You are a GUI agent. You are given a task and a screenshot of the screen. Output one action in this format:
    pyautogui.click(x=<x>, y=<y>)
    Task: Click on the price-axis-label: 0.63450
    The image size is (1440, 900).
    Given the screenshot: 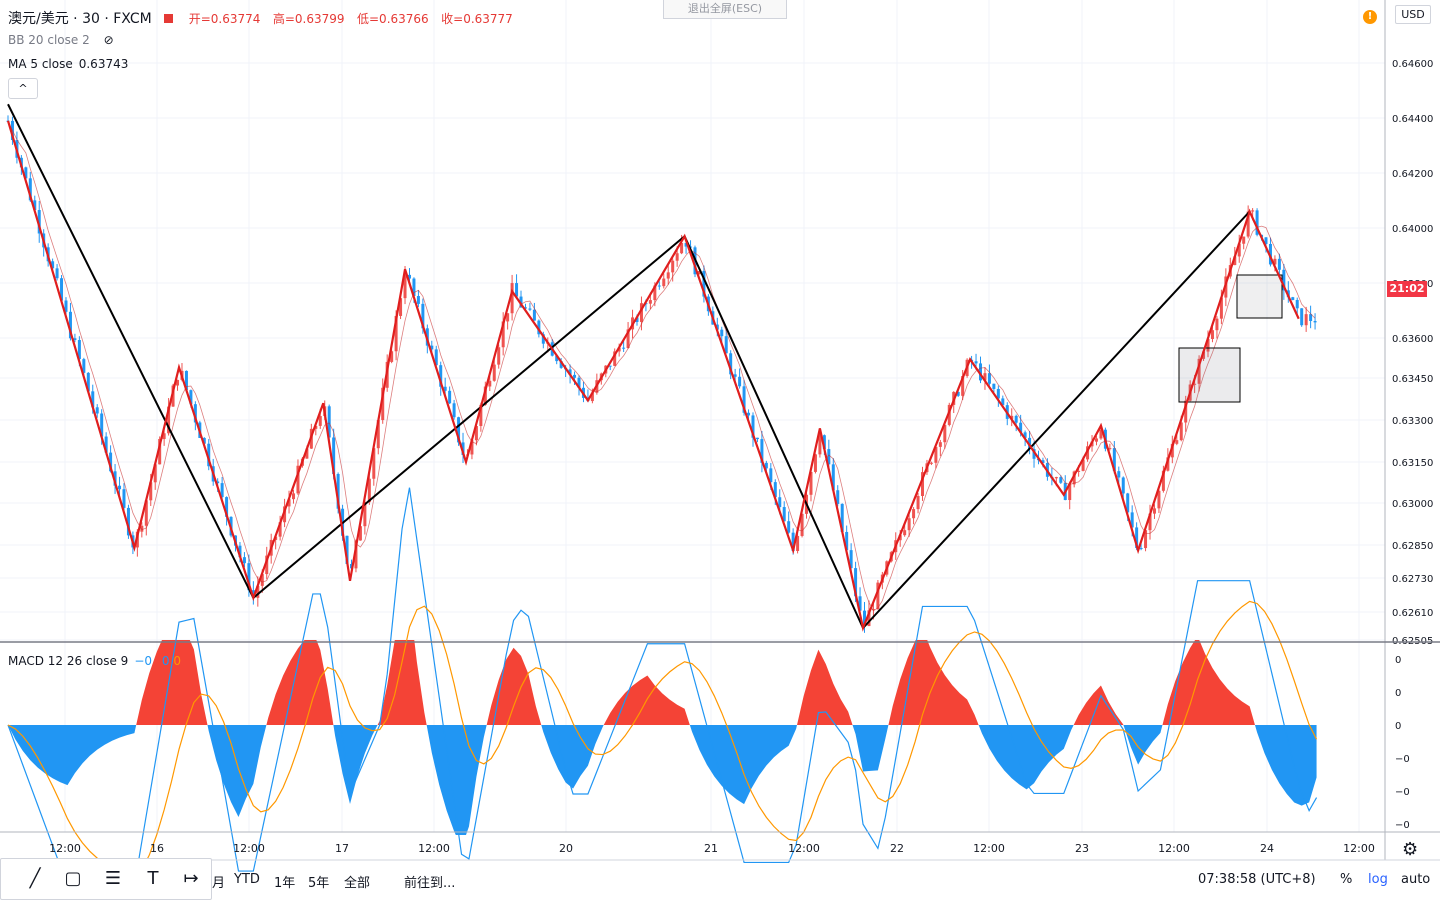 What is the action you would take?
    pyautogui.click(x=1412, y=379)
    